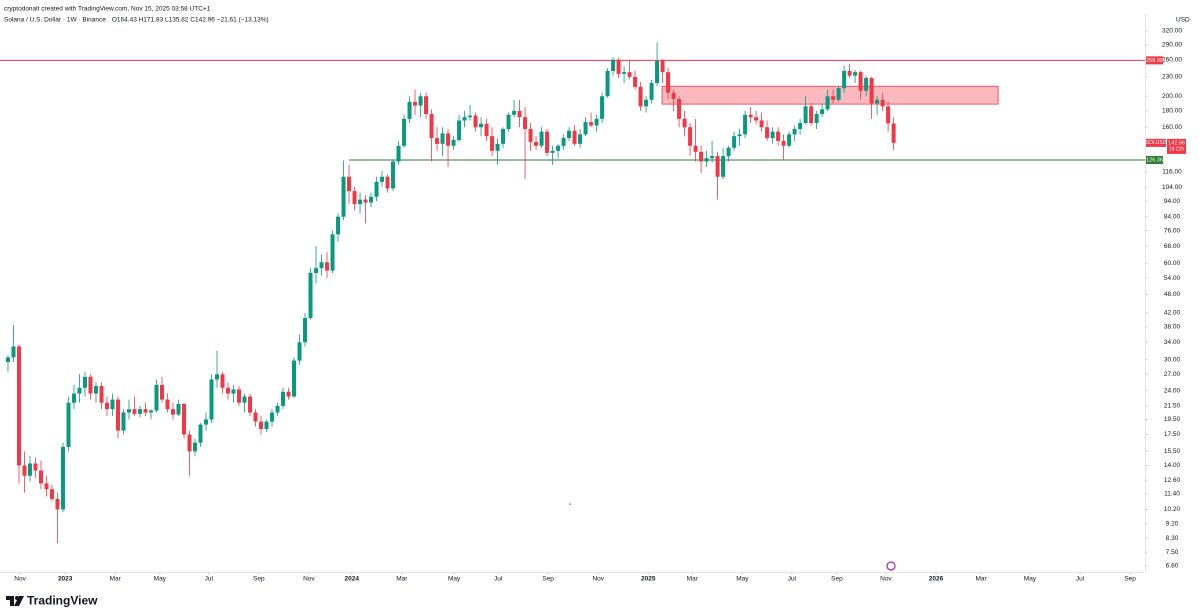  What do you see at coordinates (1172, 246) in the screenshot?
I see `y-tick-label: 68.00` at bounding box center [1172, 246].